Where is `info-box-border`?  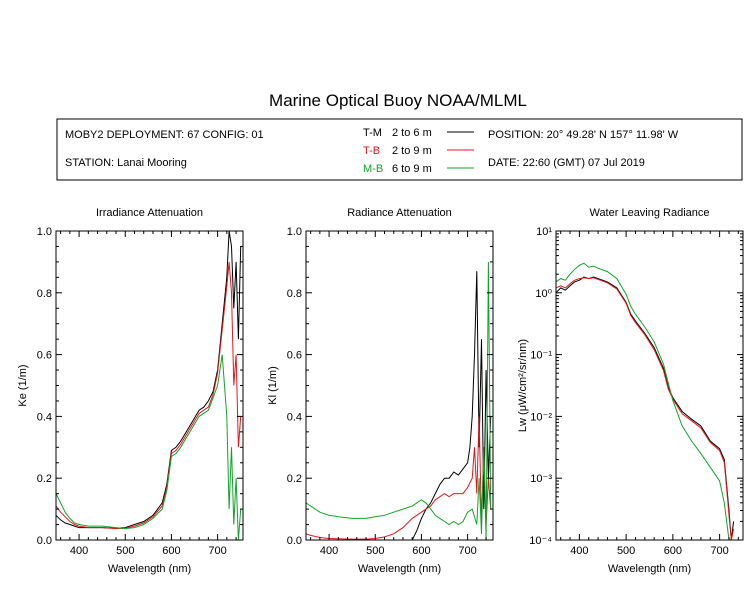 info-box-border is located at coordinates (399, 149).